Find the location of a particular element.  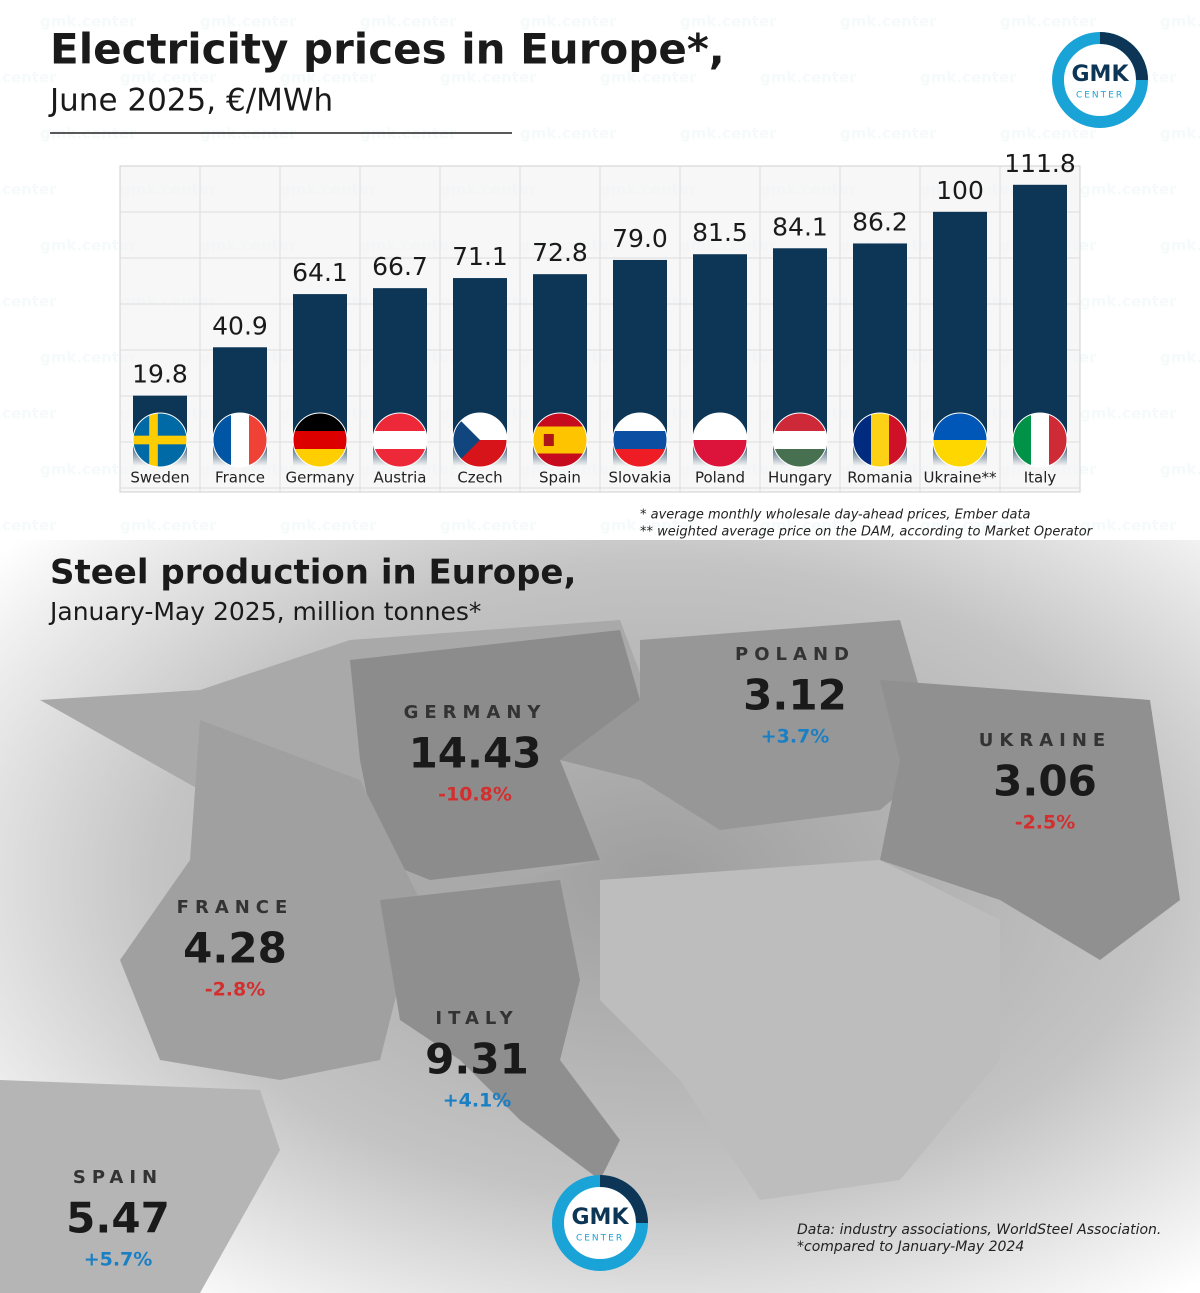

value-label: 79.0 is located at coordinates (640, 238).